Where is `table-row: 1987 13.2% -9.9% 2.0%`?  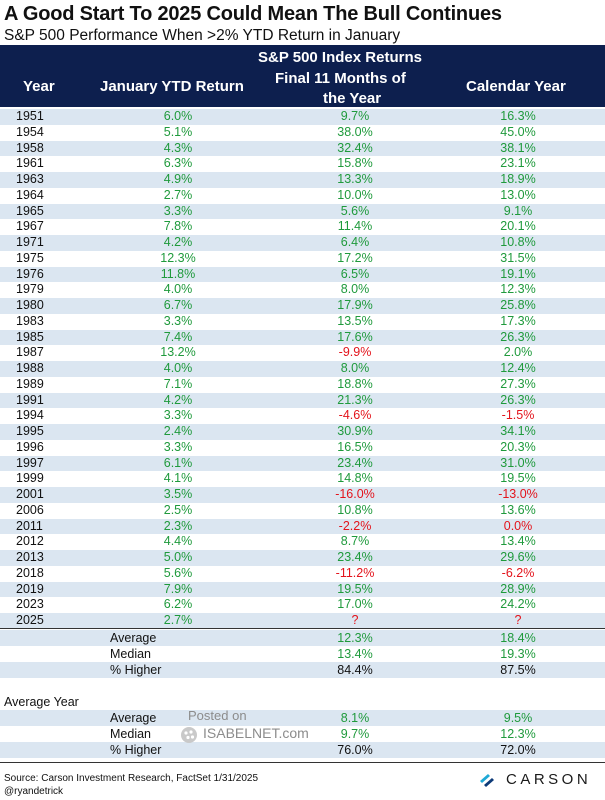
table-row: 1987 13.2% -9.9% 2.0% is located at coordinates (302, 353).